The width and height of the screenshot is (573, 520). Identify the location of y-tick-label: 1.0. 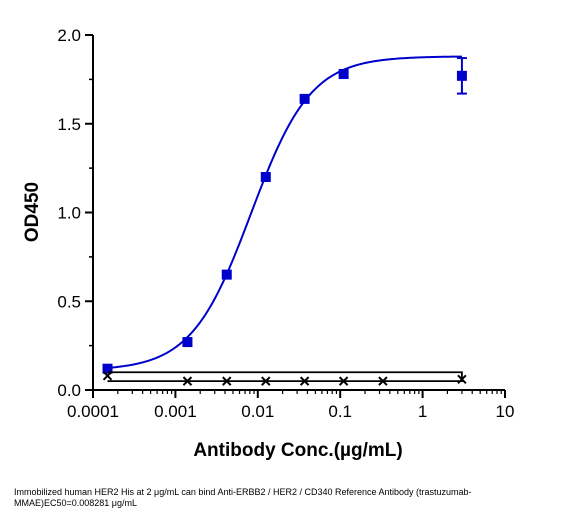
(69, 213).